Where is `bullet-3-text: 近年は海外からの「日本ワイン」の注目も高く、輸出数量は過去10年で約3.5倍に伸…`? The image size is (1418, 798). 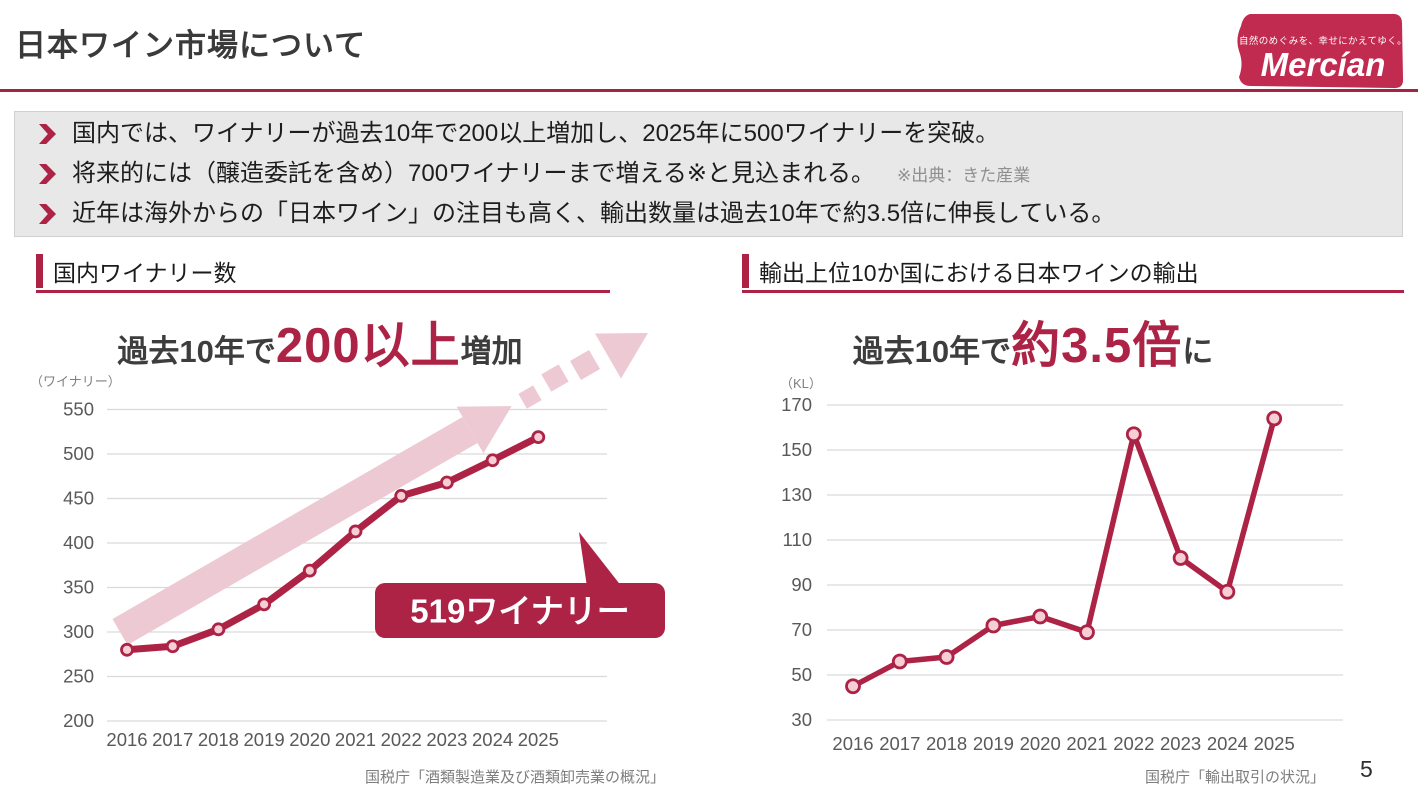
bullet-3-text: 近年は海外からの「日本ワイン」の注目も高く、輸出数量は過去10年で約3.5倍に伸… is located at coordinates (594, 213).